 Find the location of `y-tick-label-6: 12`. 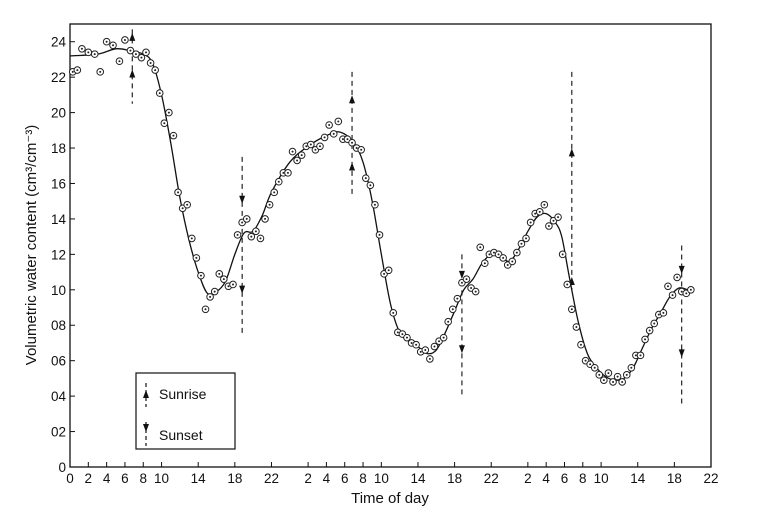

y-tick-label-6: 12 is located at coordinates (58, 254).